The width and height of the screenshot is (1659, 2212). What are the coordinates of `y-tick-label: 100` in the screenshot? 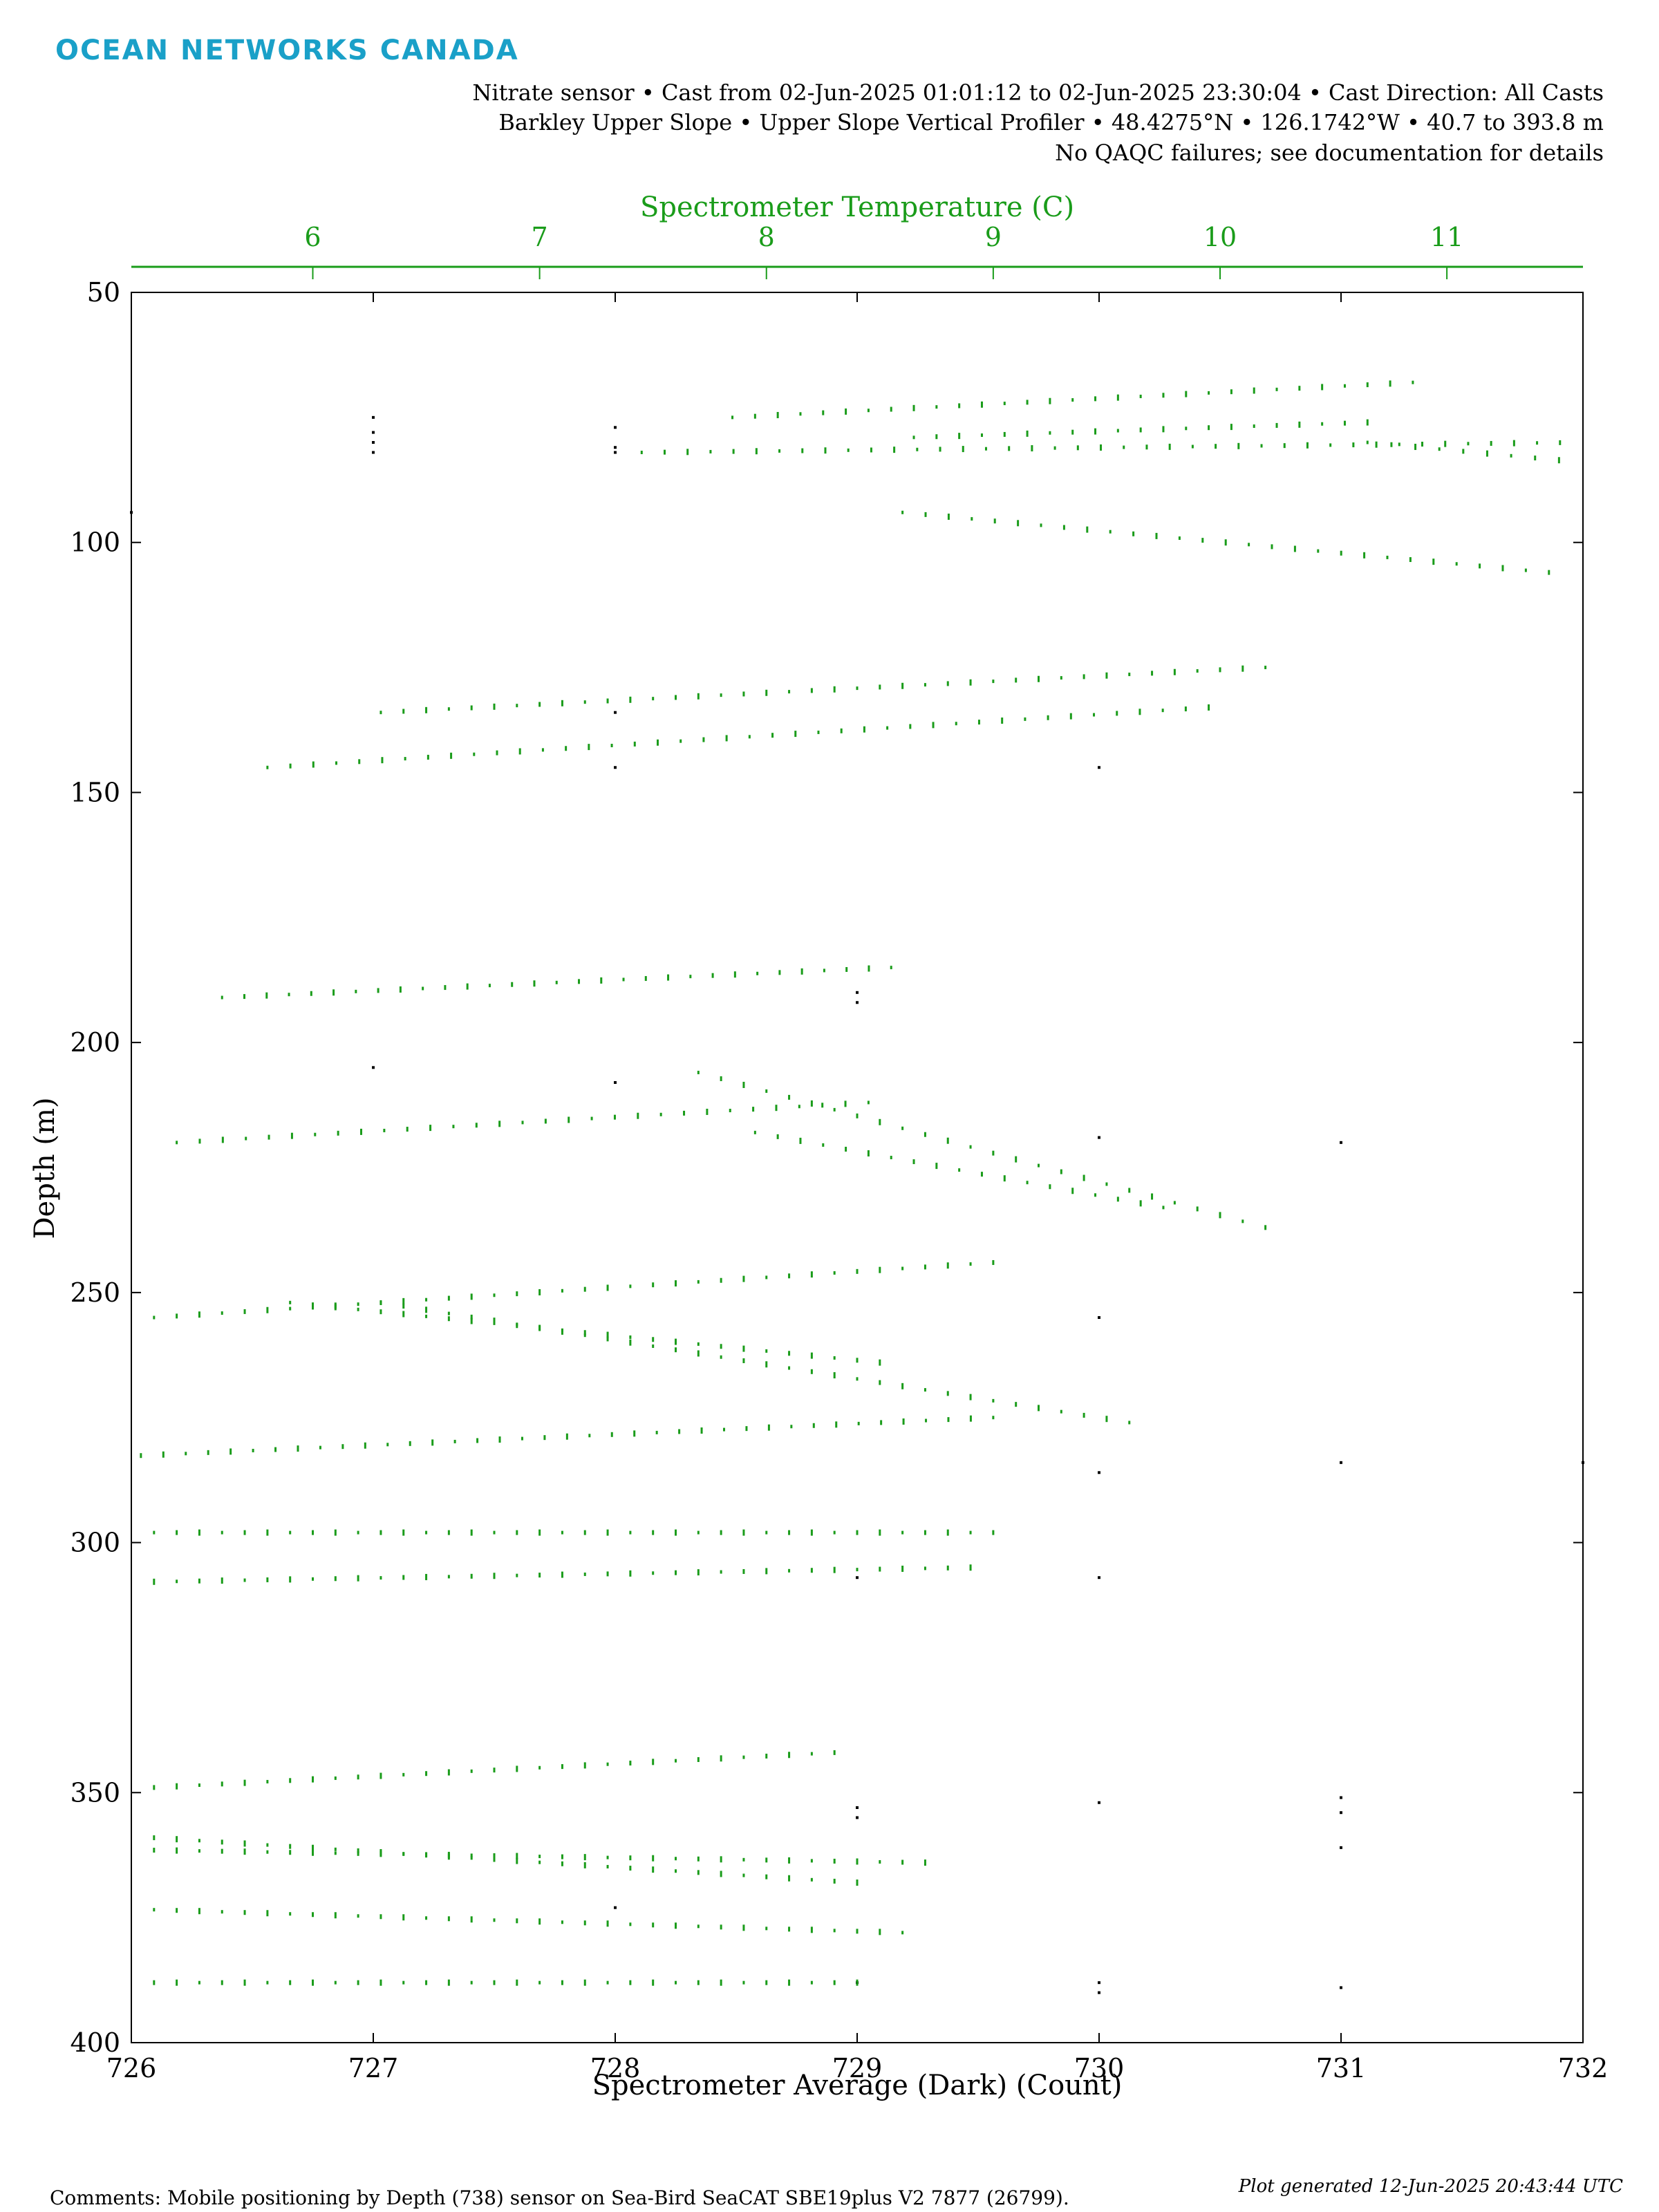 It's located at (95, 542).